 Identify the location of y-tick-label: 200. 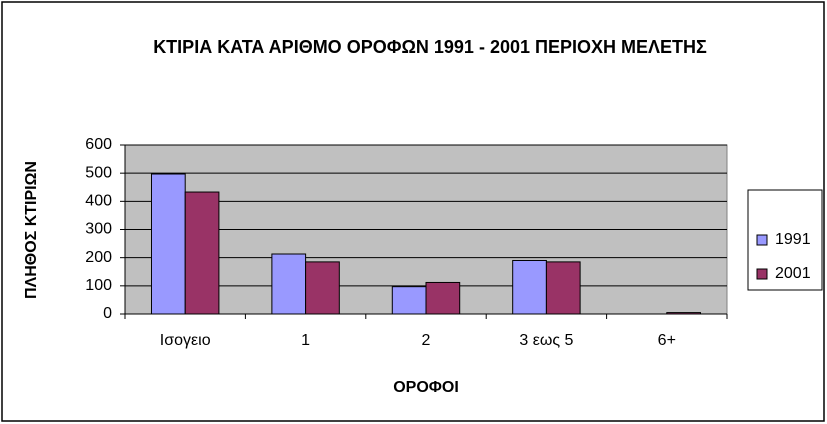
(98, 257).